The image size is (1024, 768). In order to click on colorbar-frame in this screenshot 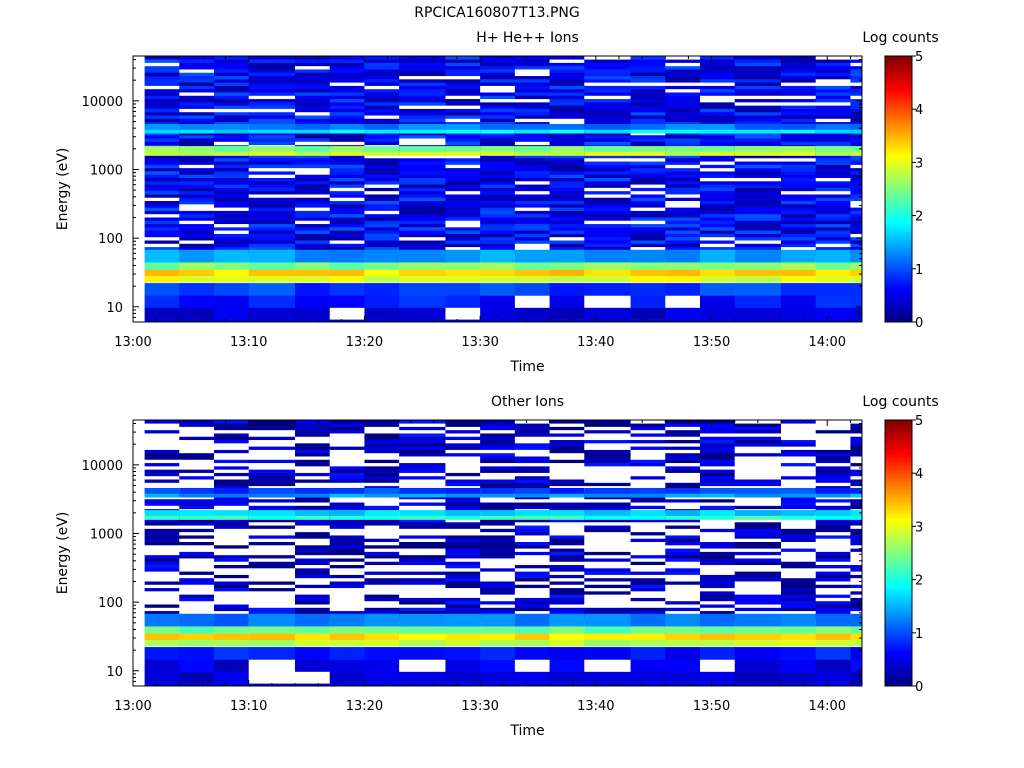, I will do `click(898, 553)`.